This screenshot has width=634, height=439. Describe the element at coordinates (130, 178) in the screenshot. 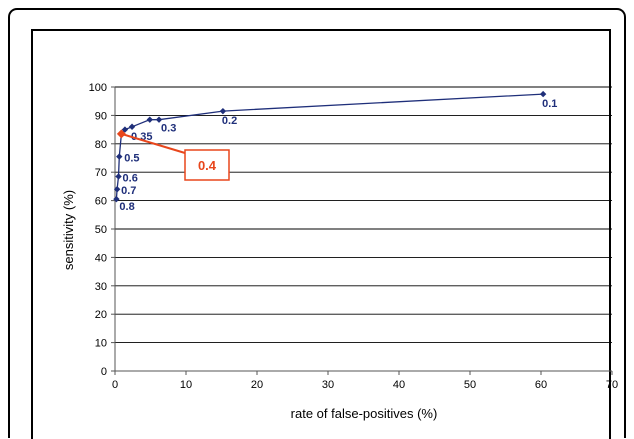

I see `point-label: 0.6` at that location.